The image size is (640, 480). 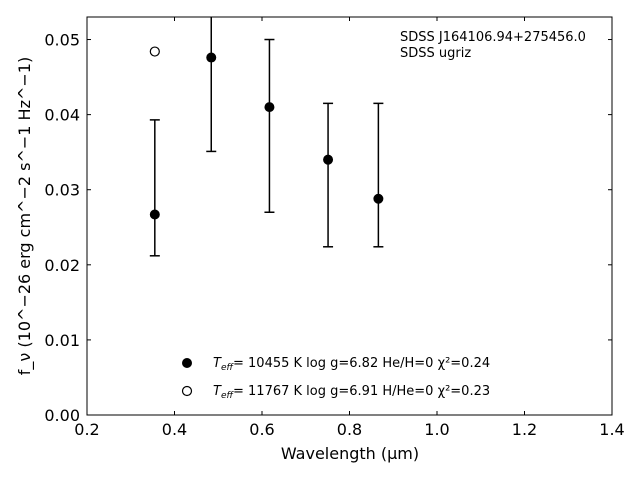 What do you see at coordinates (217, 391) in the screenshot?
I see `legend-2-teff: T` at bounding box center [217, 391].